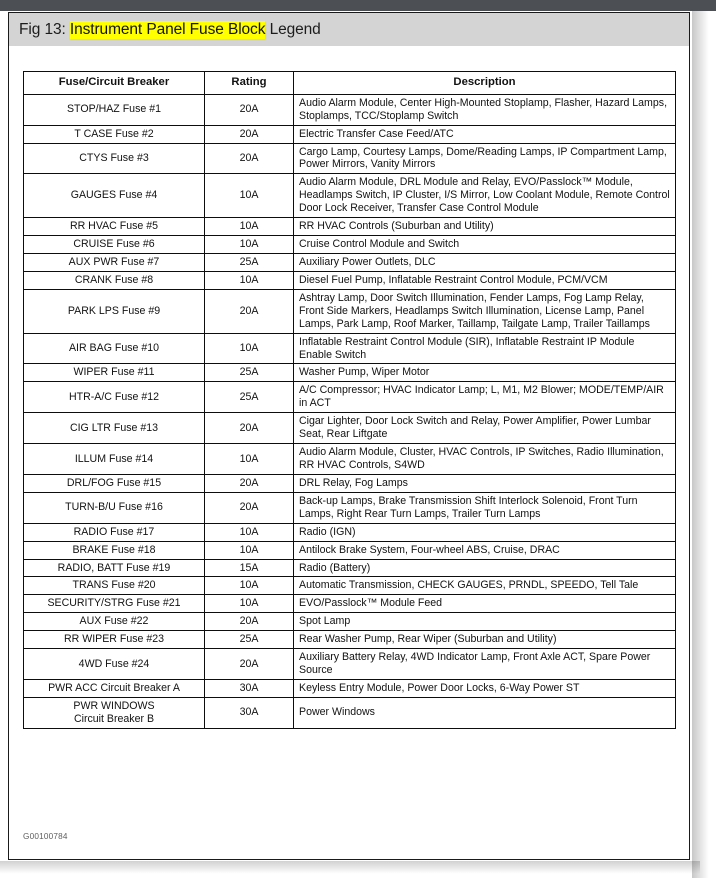 The height and width of the screenshot is (878, 716). I want to click on cell-fuse-name: HTR-A/C Fuse #12, so click(114, 397).